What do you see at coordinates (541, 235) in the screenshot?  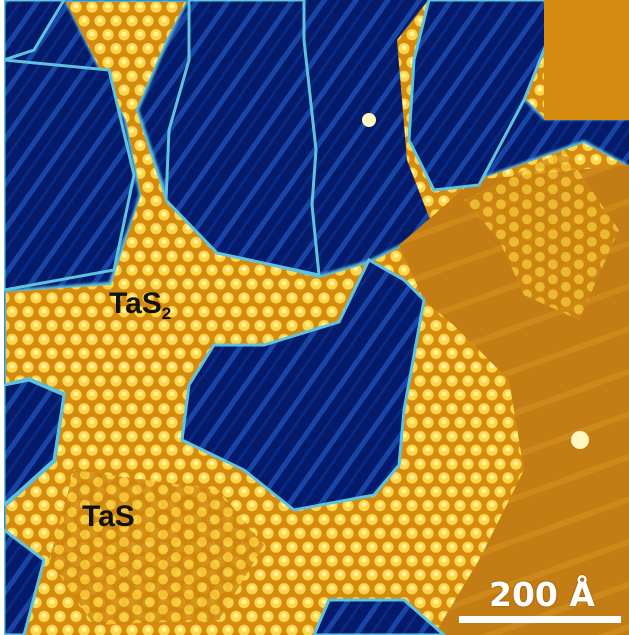 I see `tas-domain-right` at bounding box center [541, 235].